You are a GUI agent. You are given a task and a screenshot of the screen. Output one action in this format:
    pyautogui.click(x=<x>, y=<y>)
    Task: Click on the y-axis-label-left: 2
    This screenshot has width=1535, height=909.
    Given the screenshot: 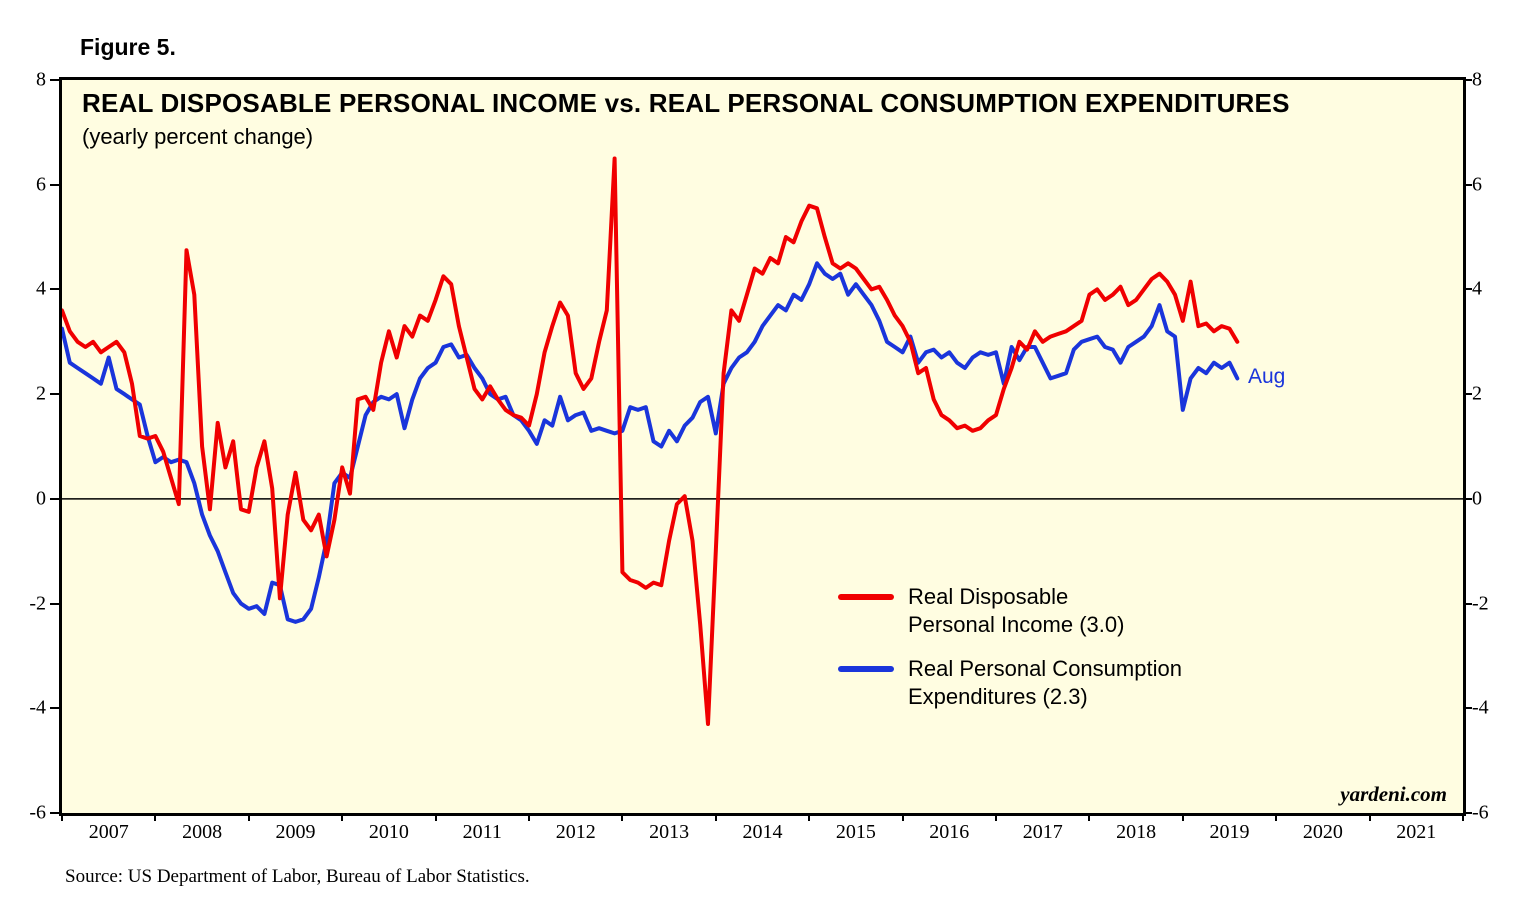 What is the action you would take?
    pyautogui.click(x=41, y=393)
    